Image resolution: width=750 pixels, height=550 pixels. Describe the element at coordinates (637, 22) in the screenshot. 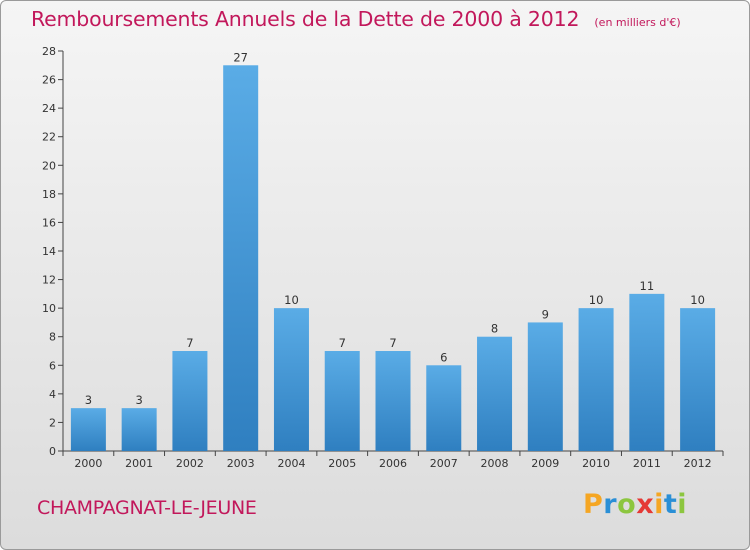

I see `chart-subtitle: (en milliers d'€)` at that location.